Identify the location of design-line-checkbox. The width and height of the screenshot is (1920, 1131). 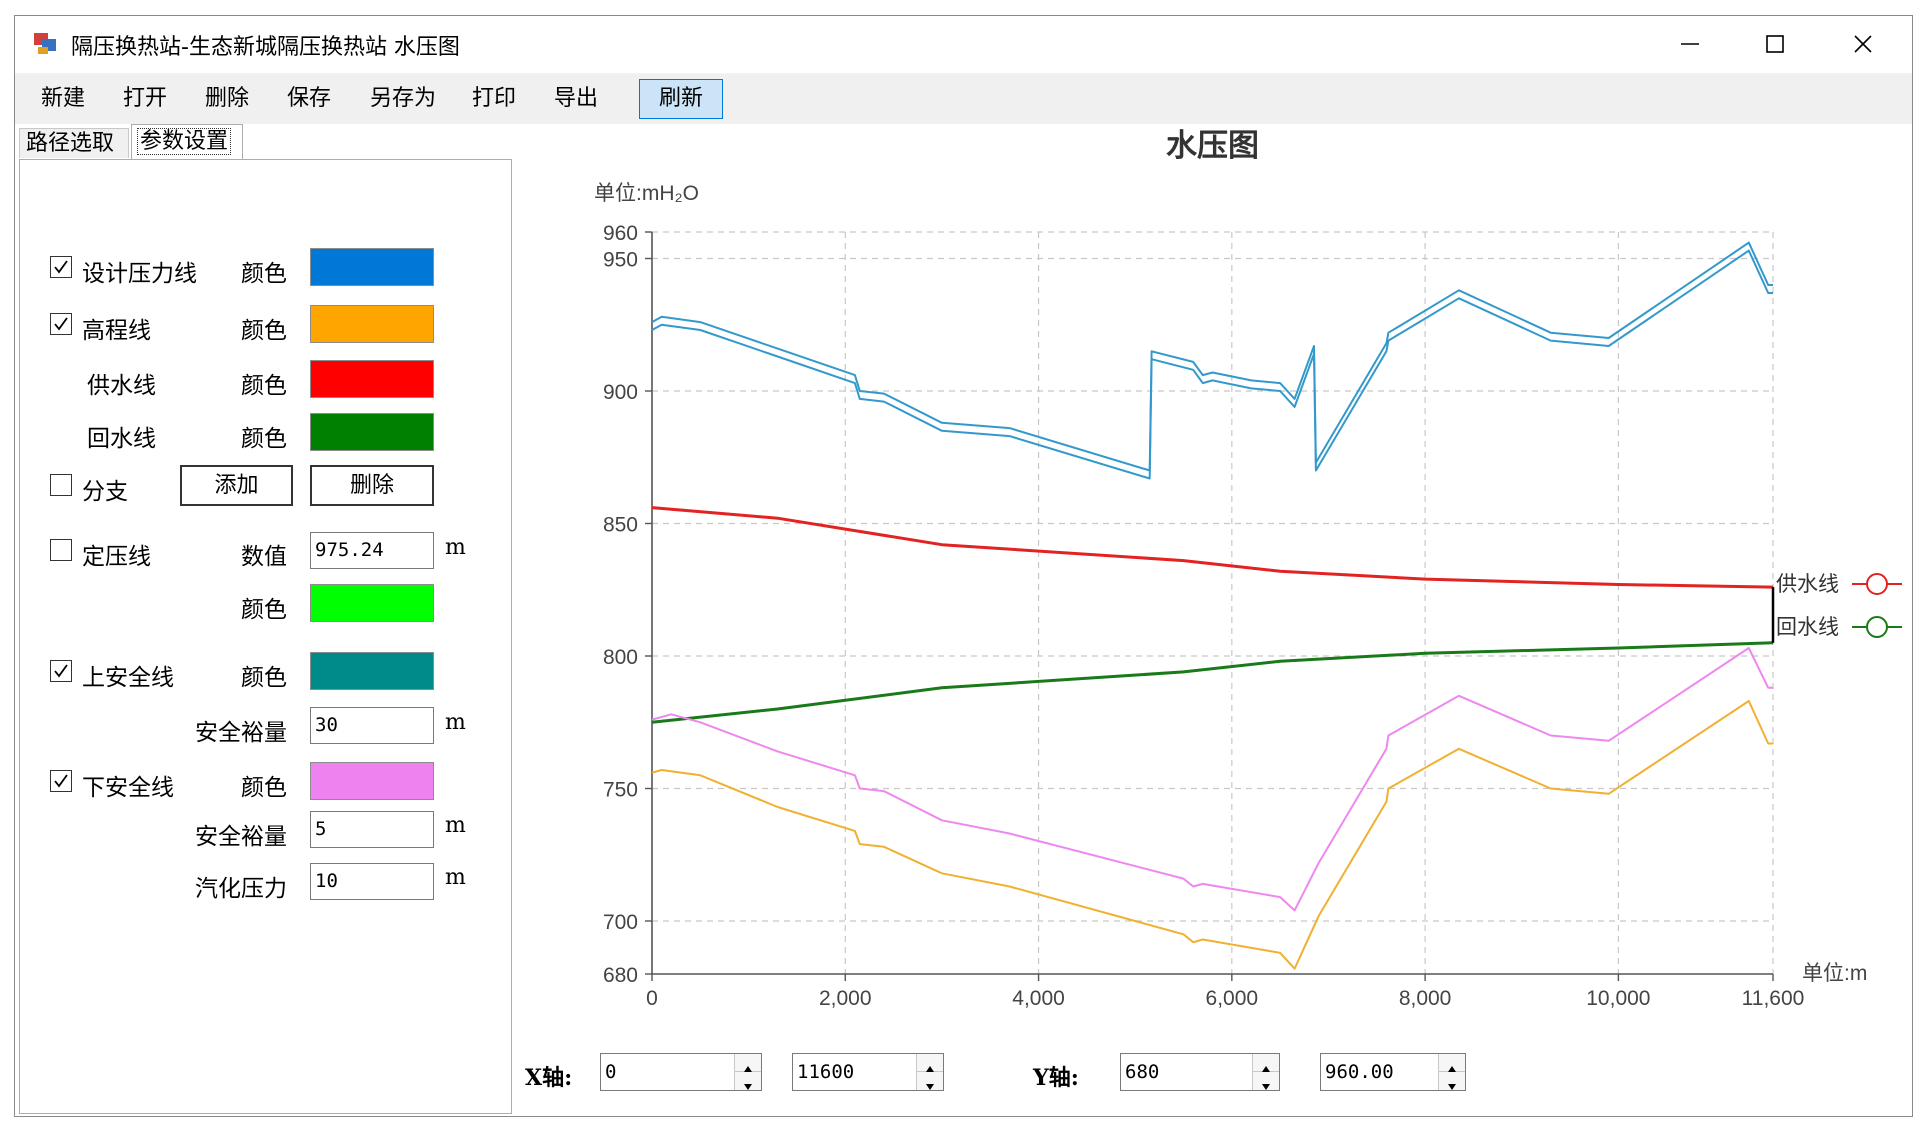
(61, 267).